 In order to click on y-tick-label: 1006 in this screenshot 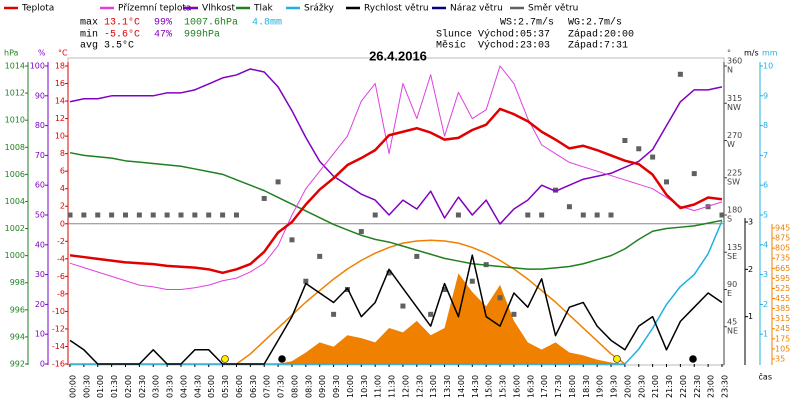, I will do `click(15, 174)`.